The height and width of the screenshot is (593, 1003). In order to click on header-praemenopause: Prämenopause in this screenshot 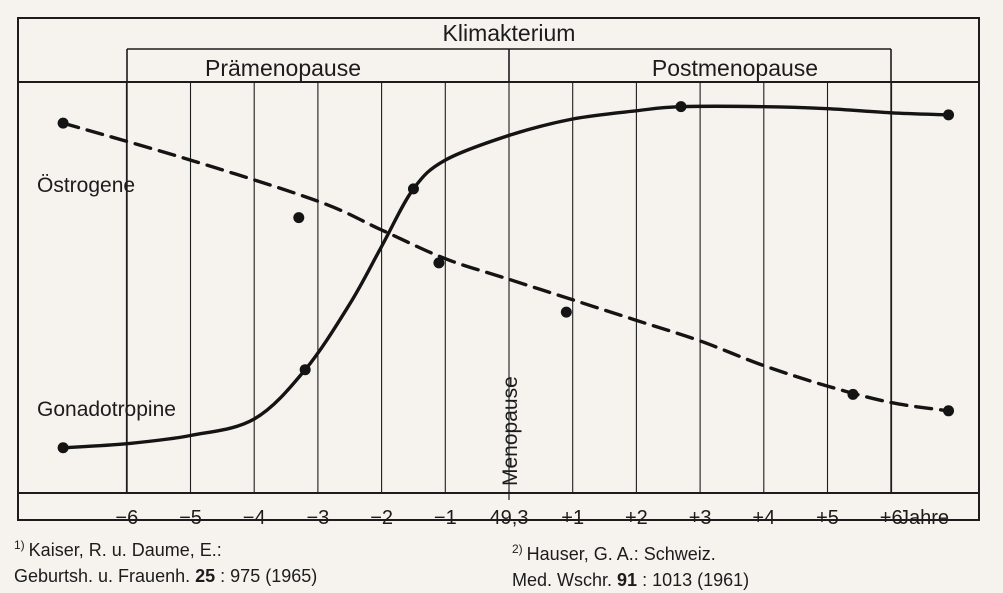, I will do `click(283, 68)`.